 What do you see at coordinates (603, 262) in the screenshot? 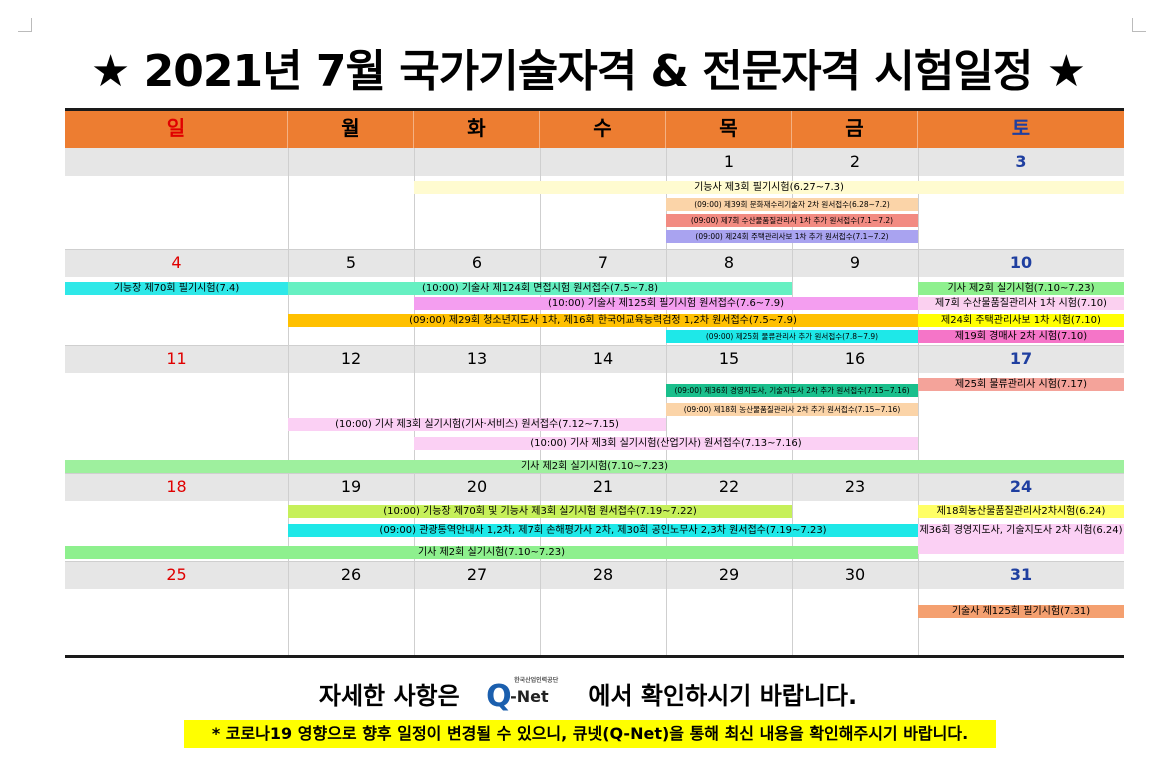
I see `day-cell: 7` at bounding box center [603, 262].